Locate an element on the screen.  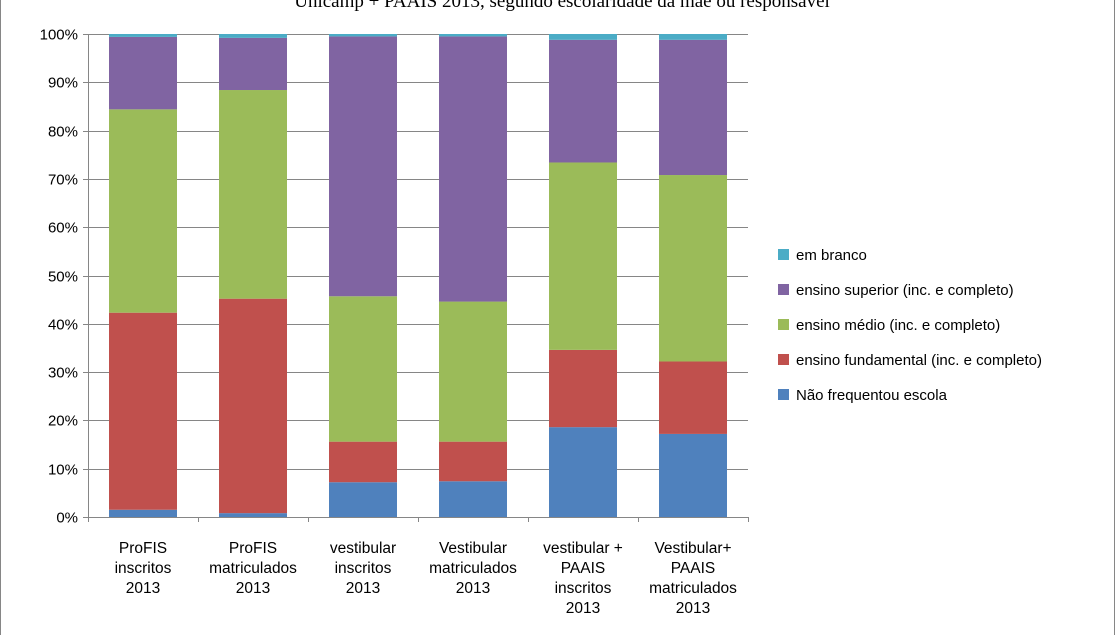
y-tick-label: 30% is located at coordinates (63, 373).